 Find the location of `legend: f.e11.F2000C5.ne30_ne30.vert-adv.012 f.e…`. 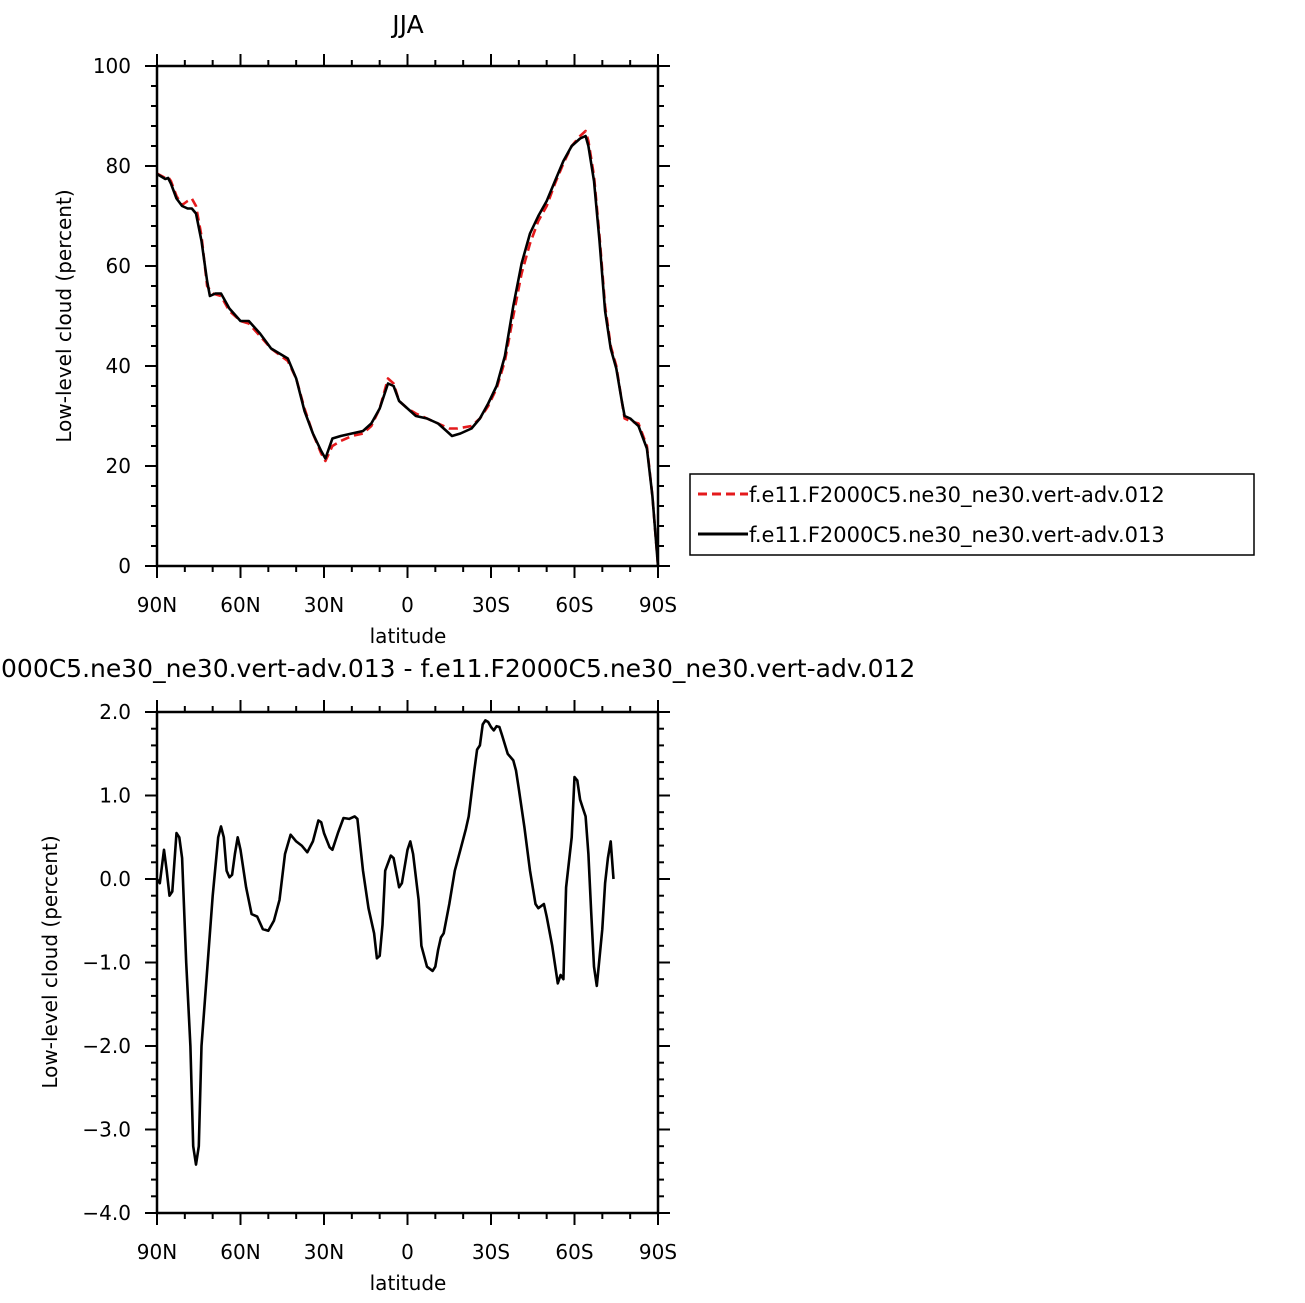

legend: f.e11.F2000C5.ne30_ne30.vert-adv.012 f.e… is located at coordinates (972, 514).